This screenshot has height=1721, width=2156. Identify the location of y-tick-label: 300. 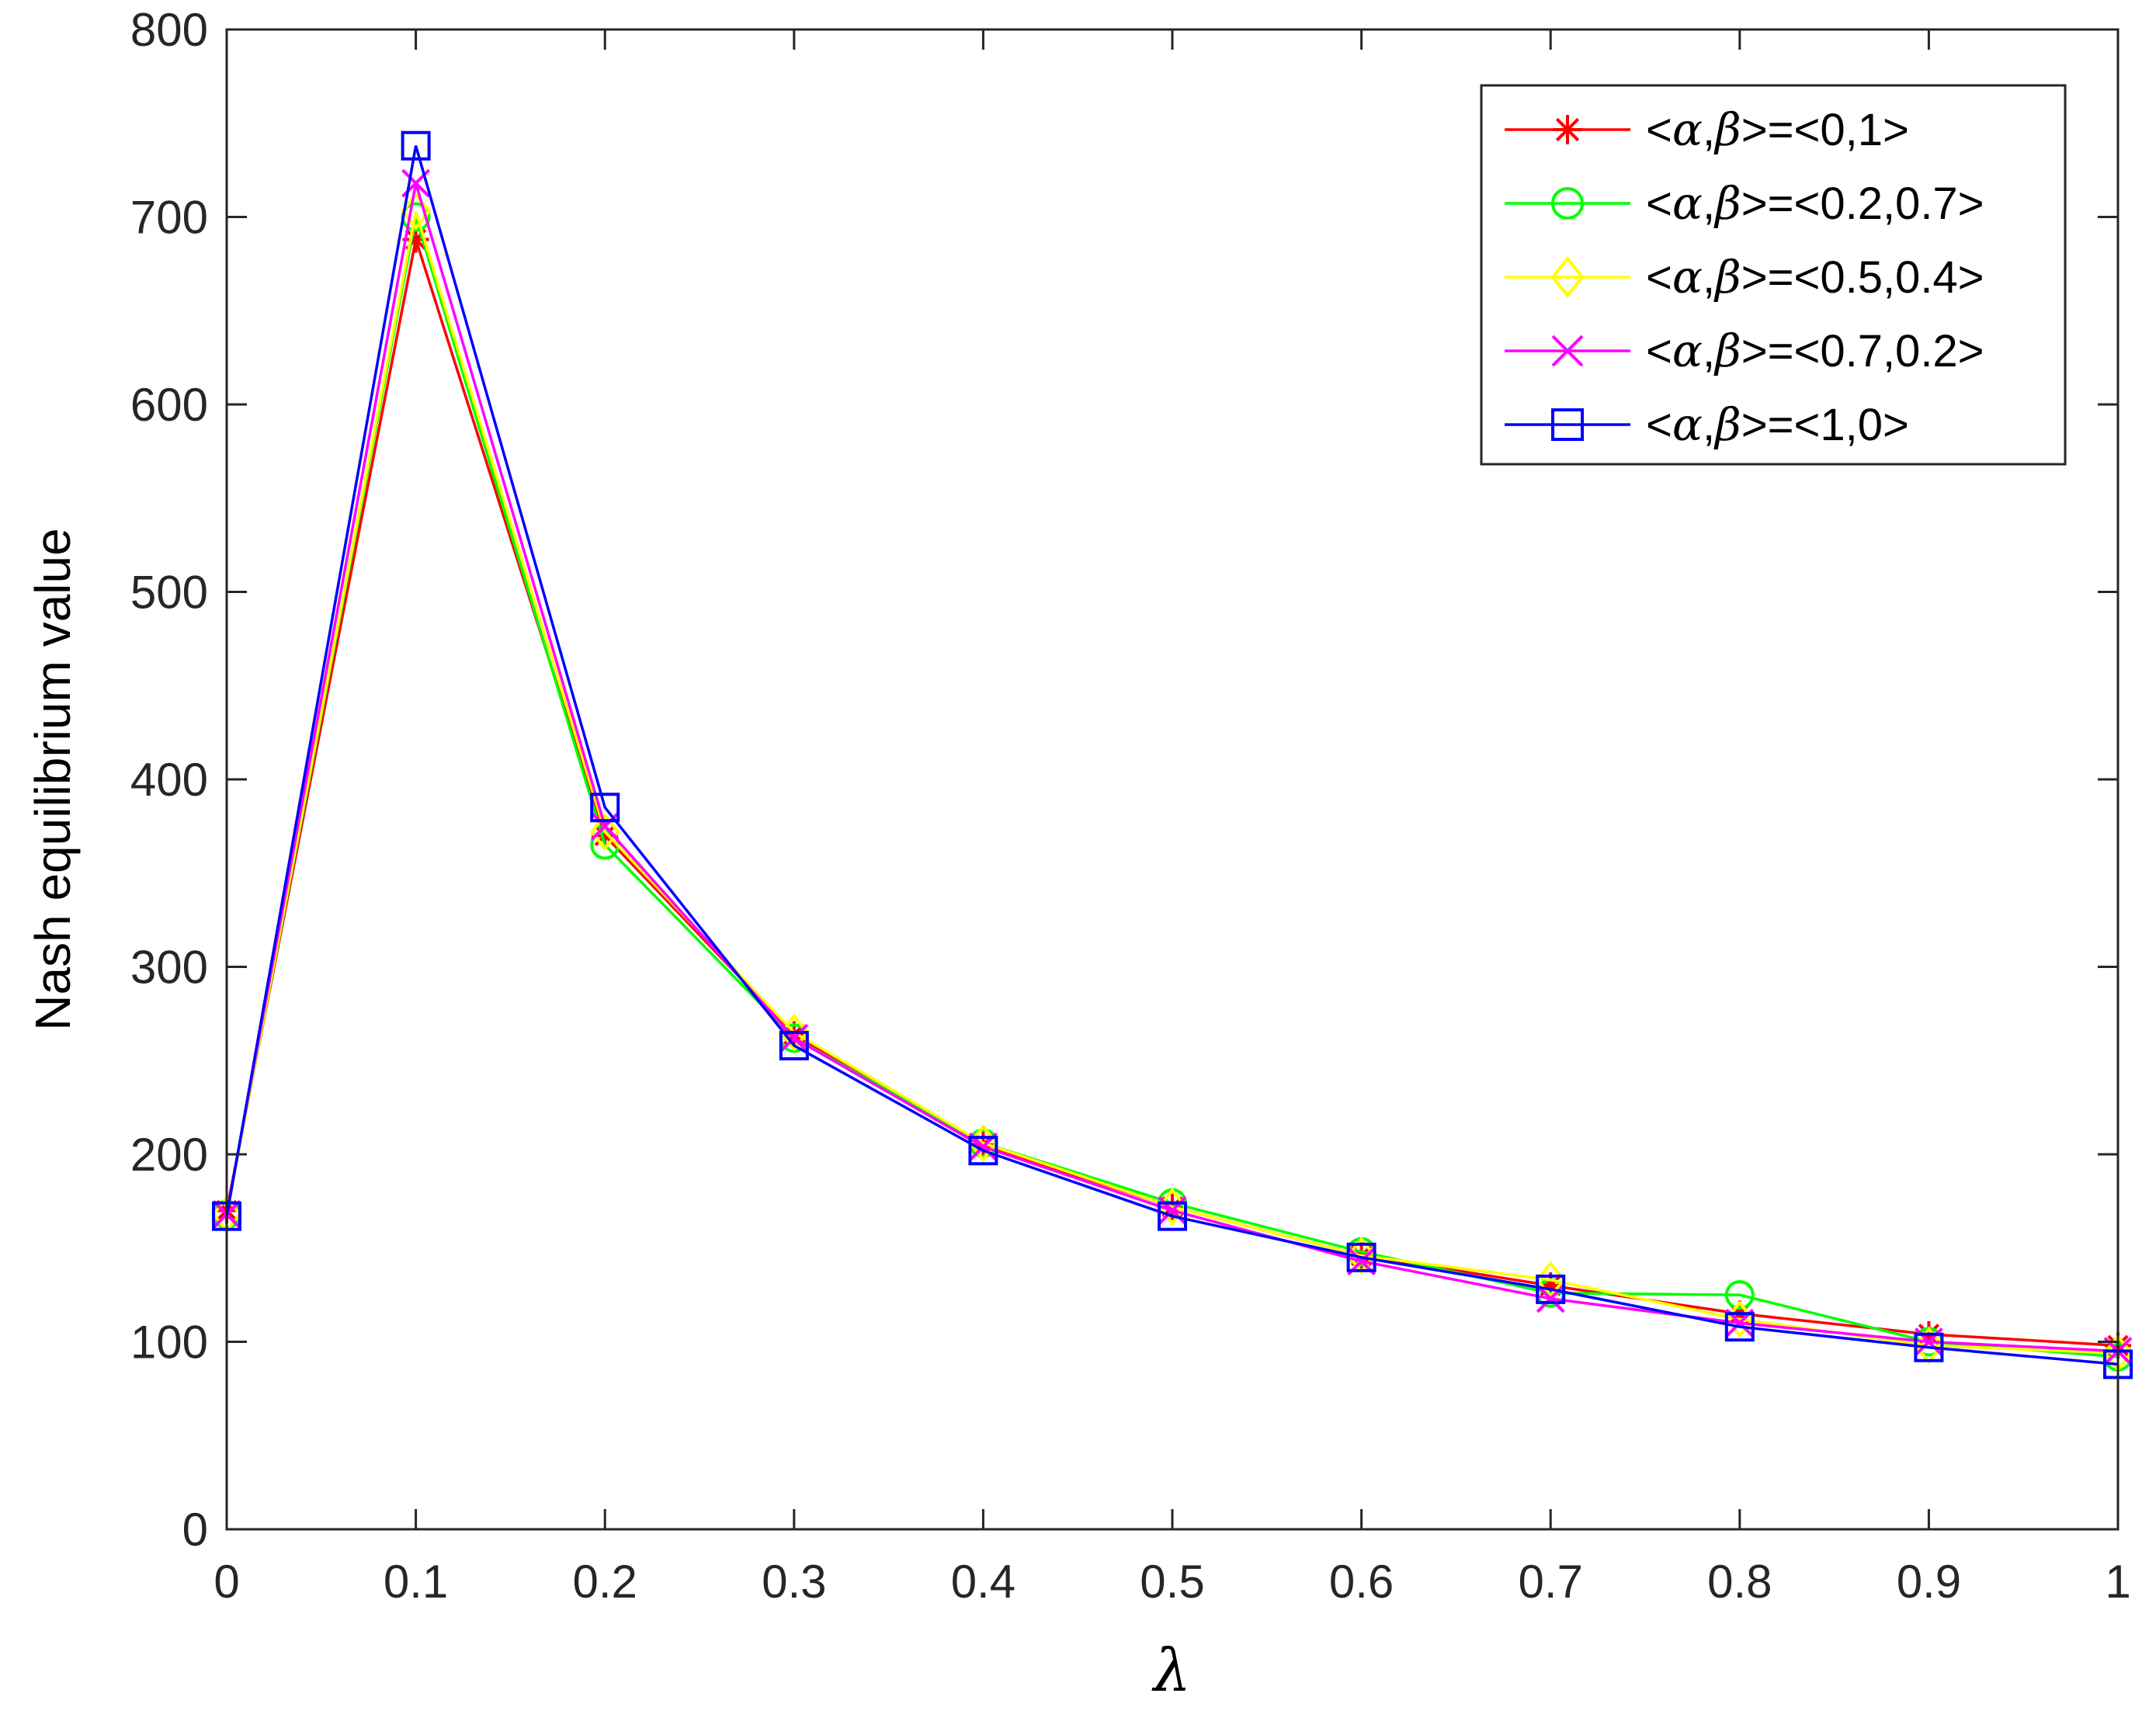
(169, 968).